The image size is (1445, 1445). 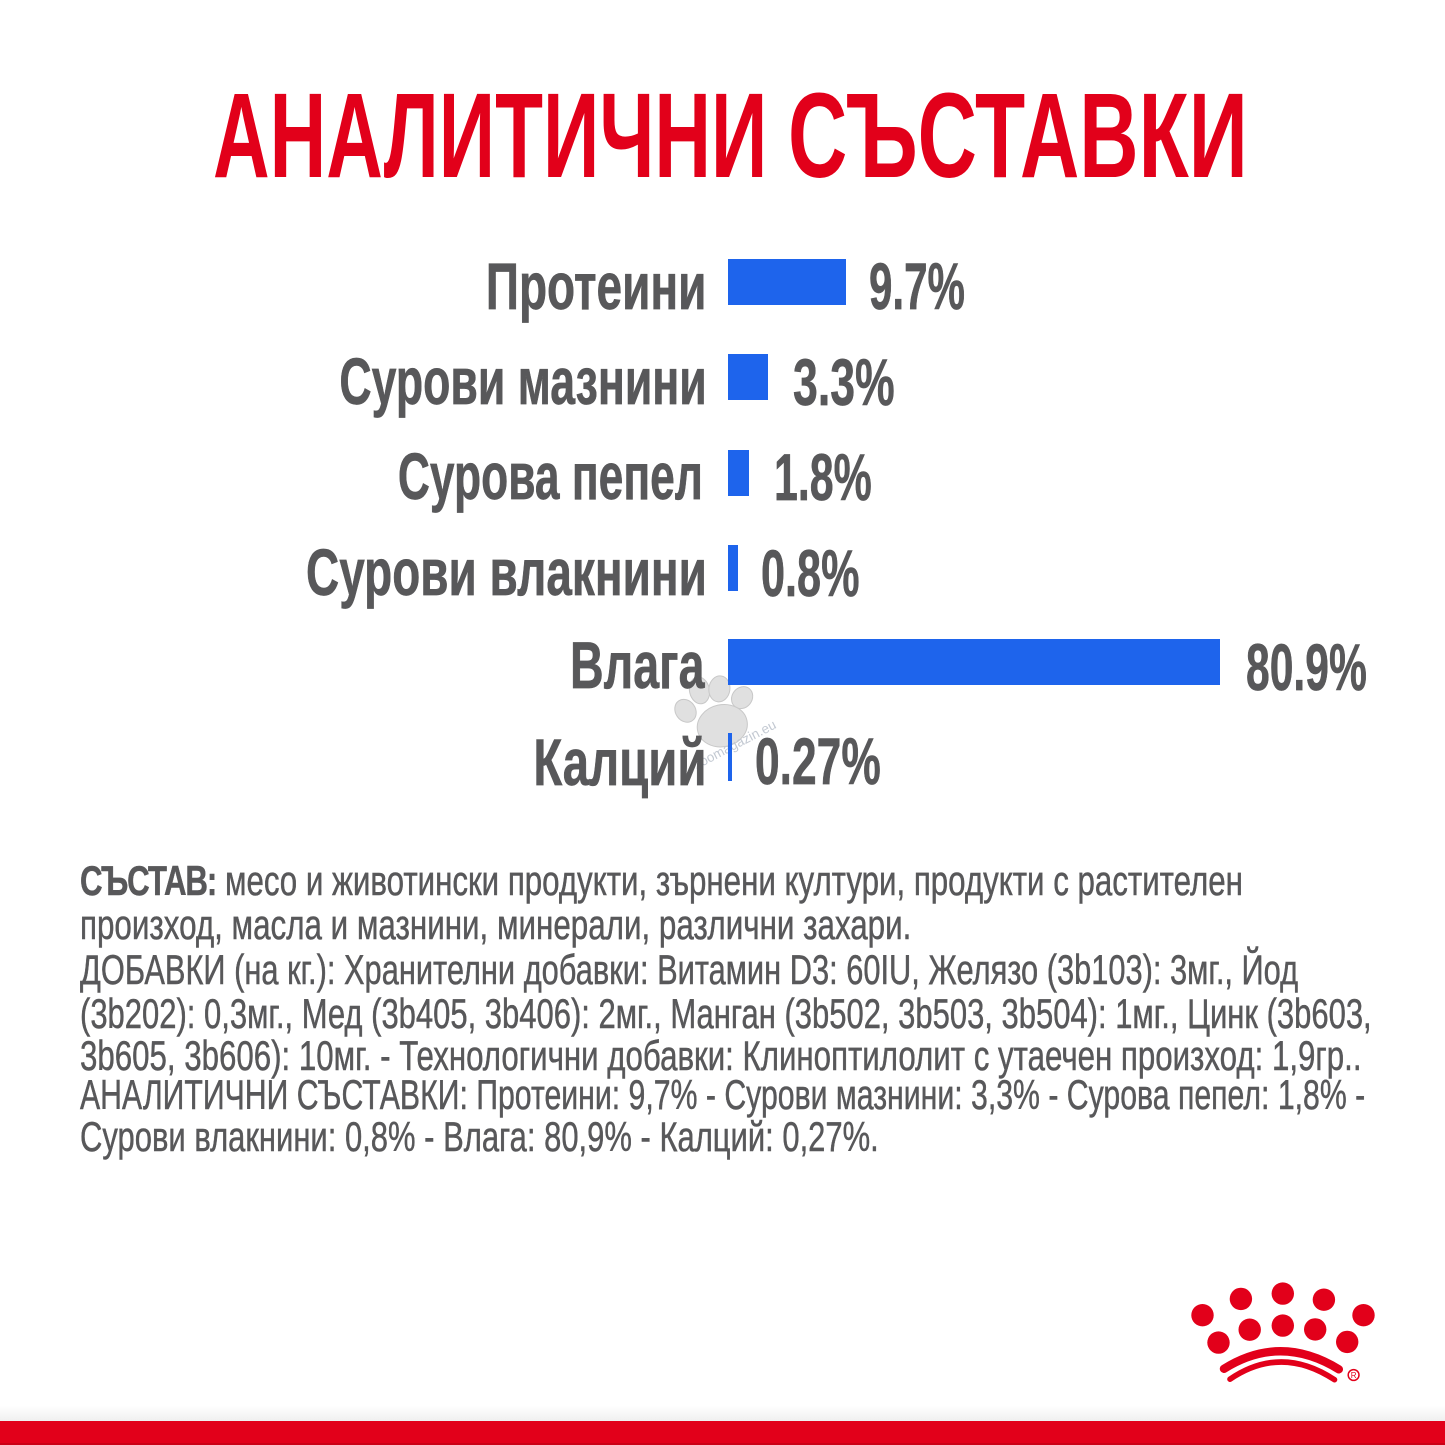 What do you see at coordinates (1354, 1375) in the screenshot?
I see `svg-text: R` at bounding box center [1354, 1375].